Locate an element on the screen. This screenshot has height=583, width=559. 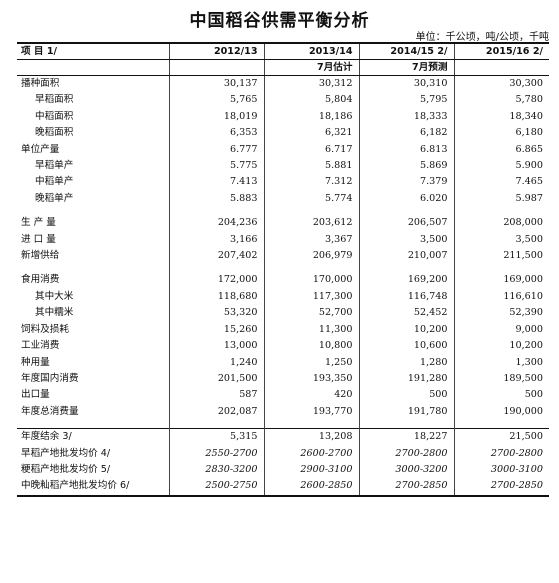
row-value: 52,452 is located at coordinates (406, 313).